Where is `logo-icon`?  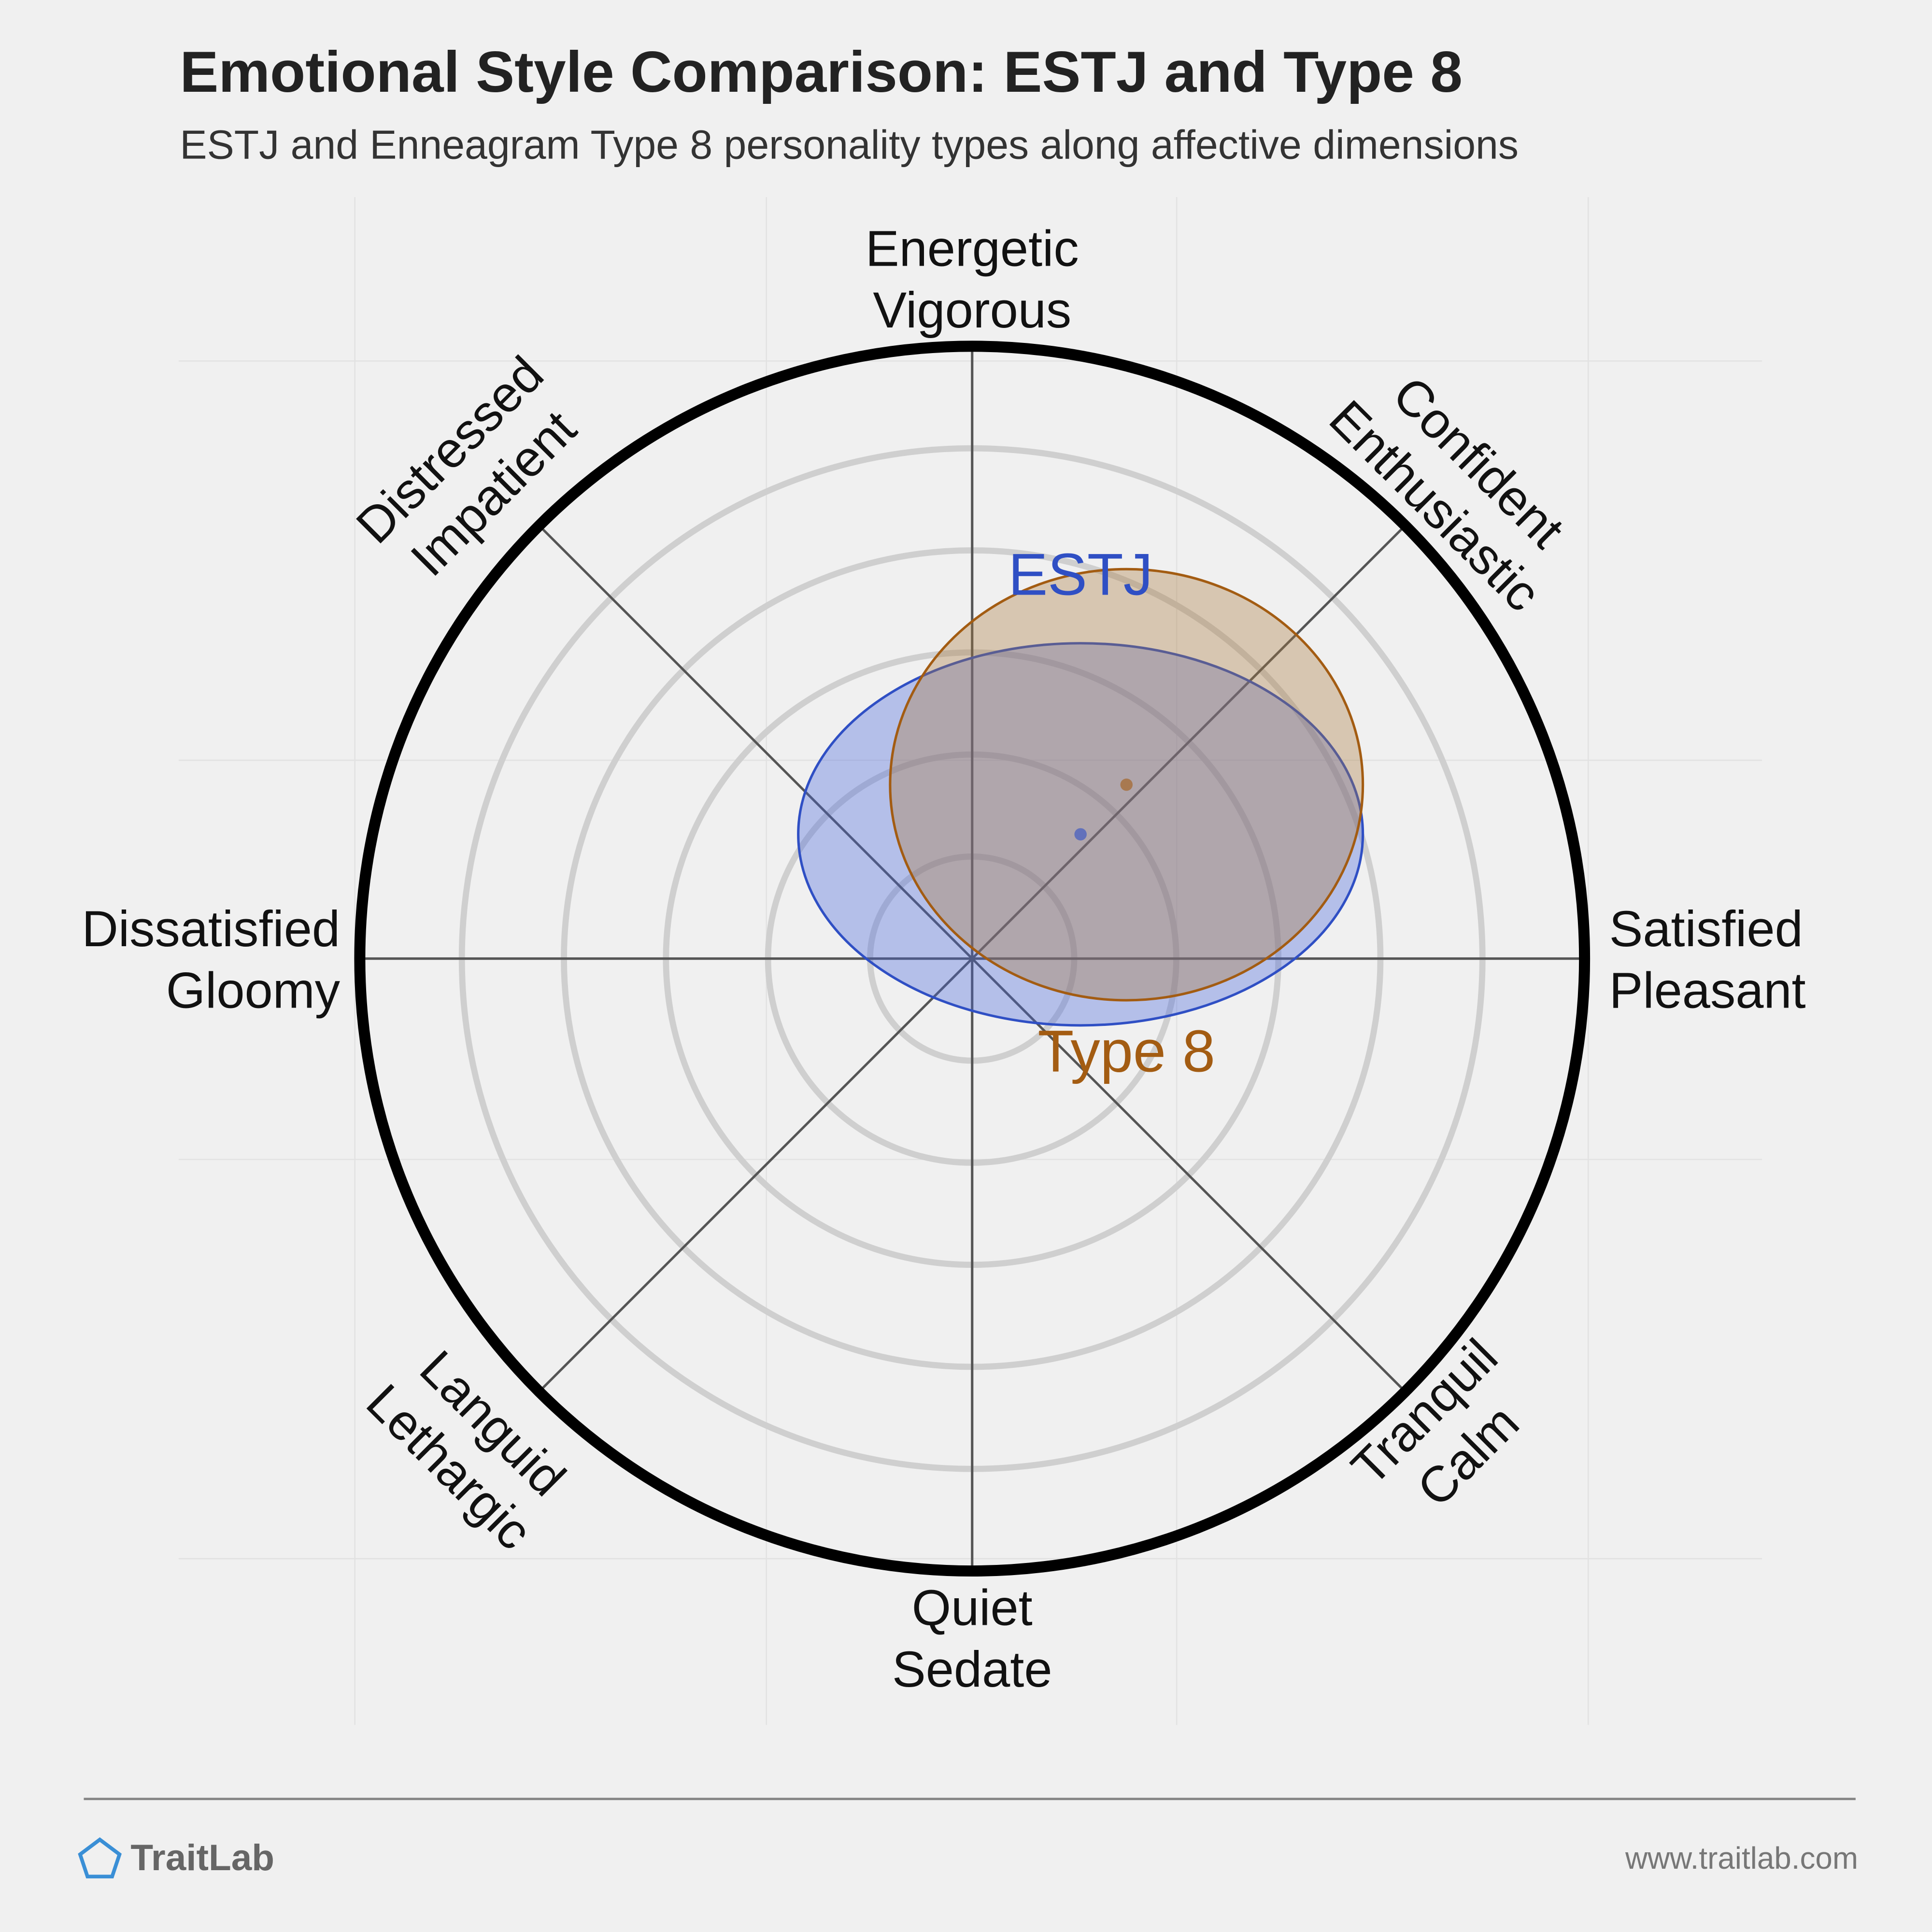 logo-icon is located at coordinates (100, 1858).